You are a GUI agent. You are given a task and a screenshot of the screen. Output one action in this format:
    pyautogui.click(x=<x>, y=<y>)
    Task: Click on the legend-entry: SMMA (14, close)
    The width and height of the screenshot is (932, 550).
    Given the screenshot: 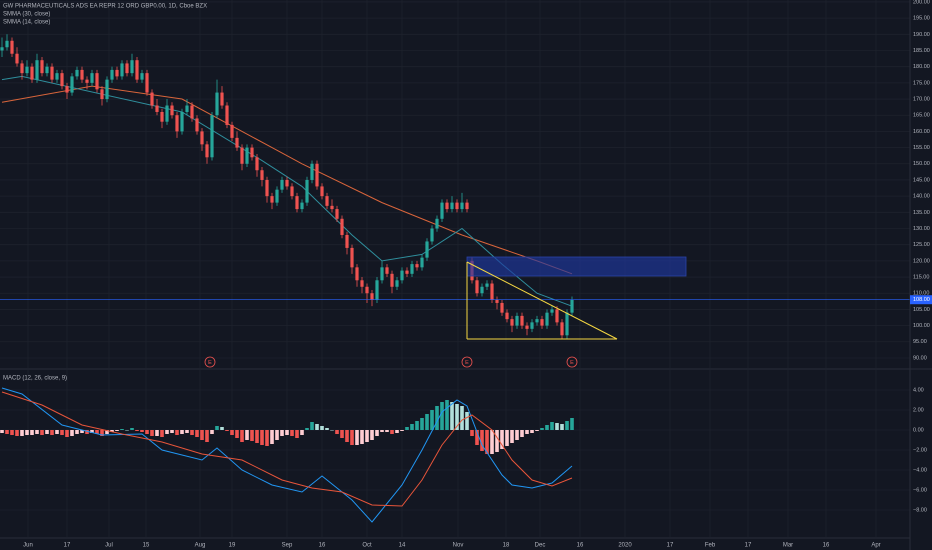 What is the action you would take?
    pyautogui.click(x=26, y=23)
    